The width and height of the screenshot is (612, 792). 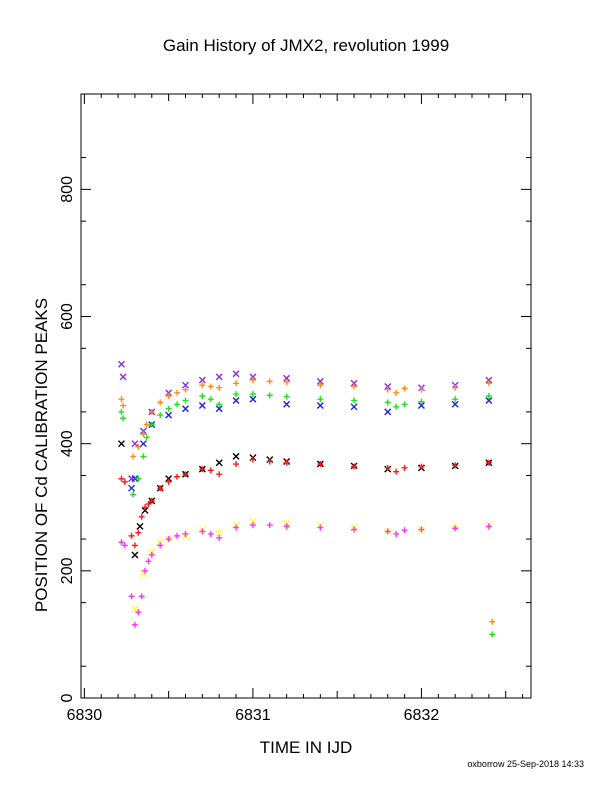 What do you see at coordinates (67, 316) in the screenshot?
I see `y-tick-label: 600` at bounding box center [67, 316].